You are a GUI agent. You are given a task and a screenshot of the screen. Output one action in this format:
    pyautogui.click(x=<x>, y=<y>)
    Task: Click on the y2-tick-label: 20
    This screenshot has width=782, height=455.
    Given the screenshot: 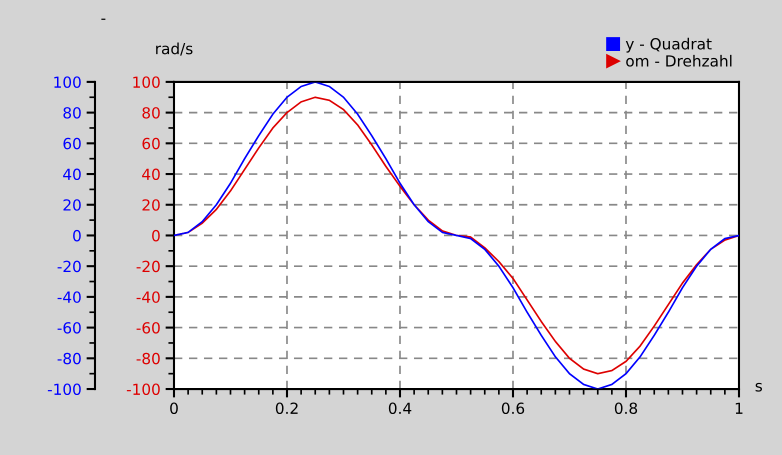 What is the action you would take?
    pyautogui.click(x=72, y=205)
    